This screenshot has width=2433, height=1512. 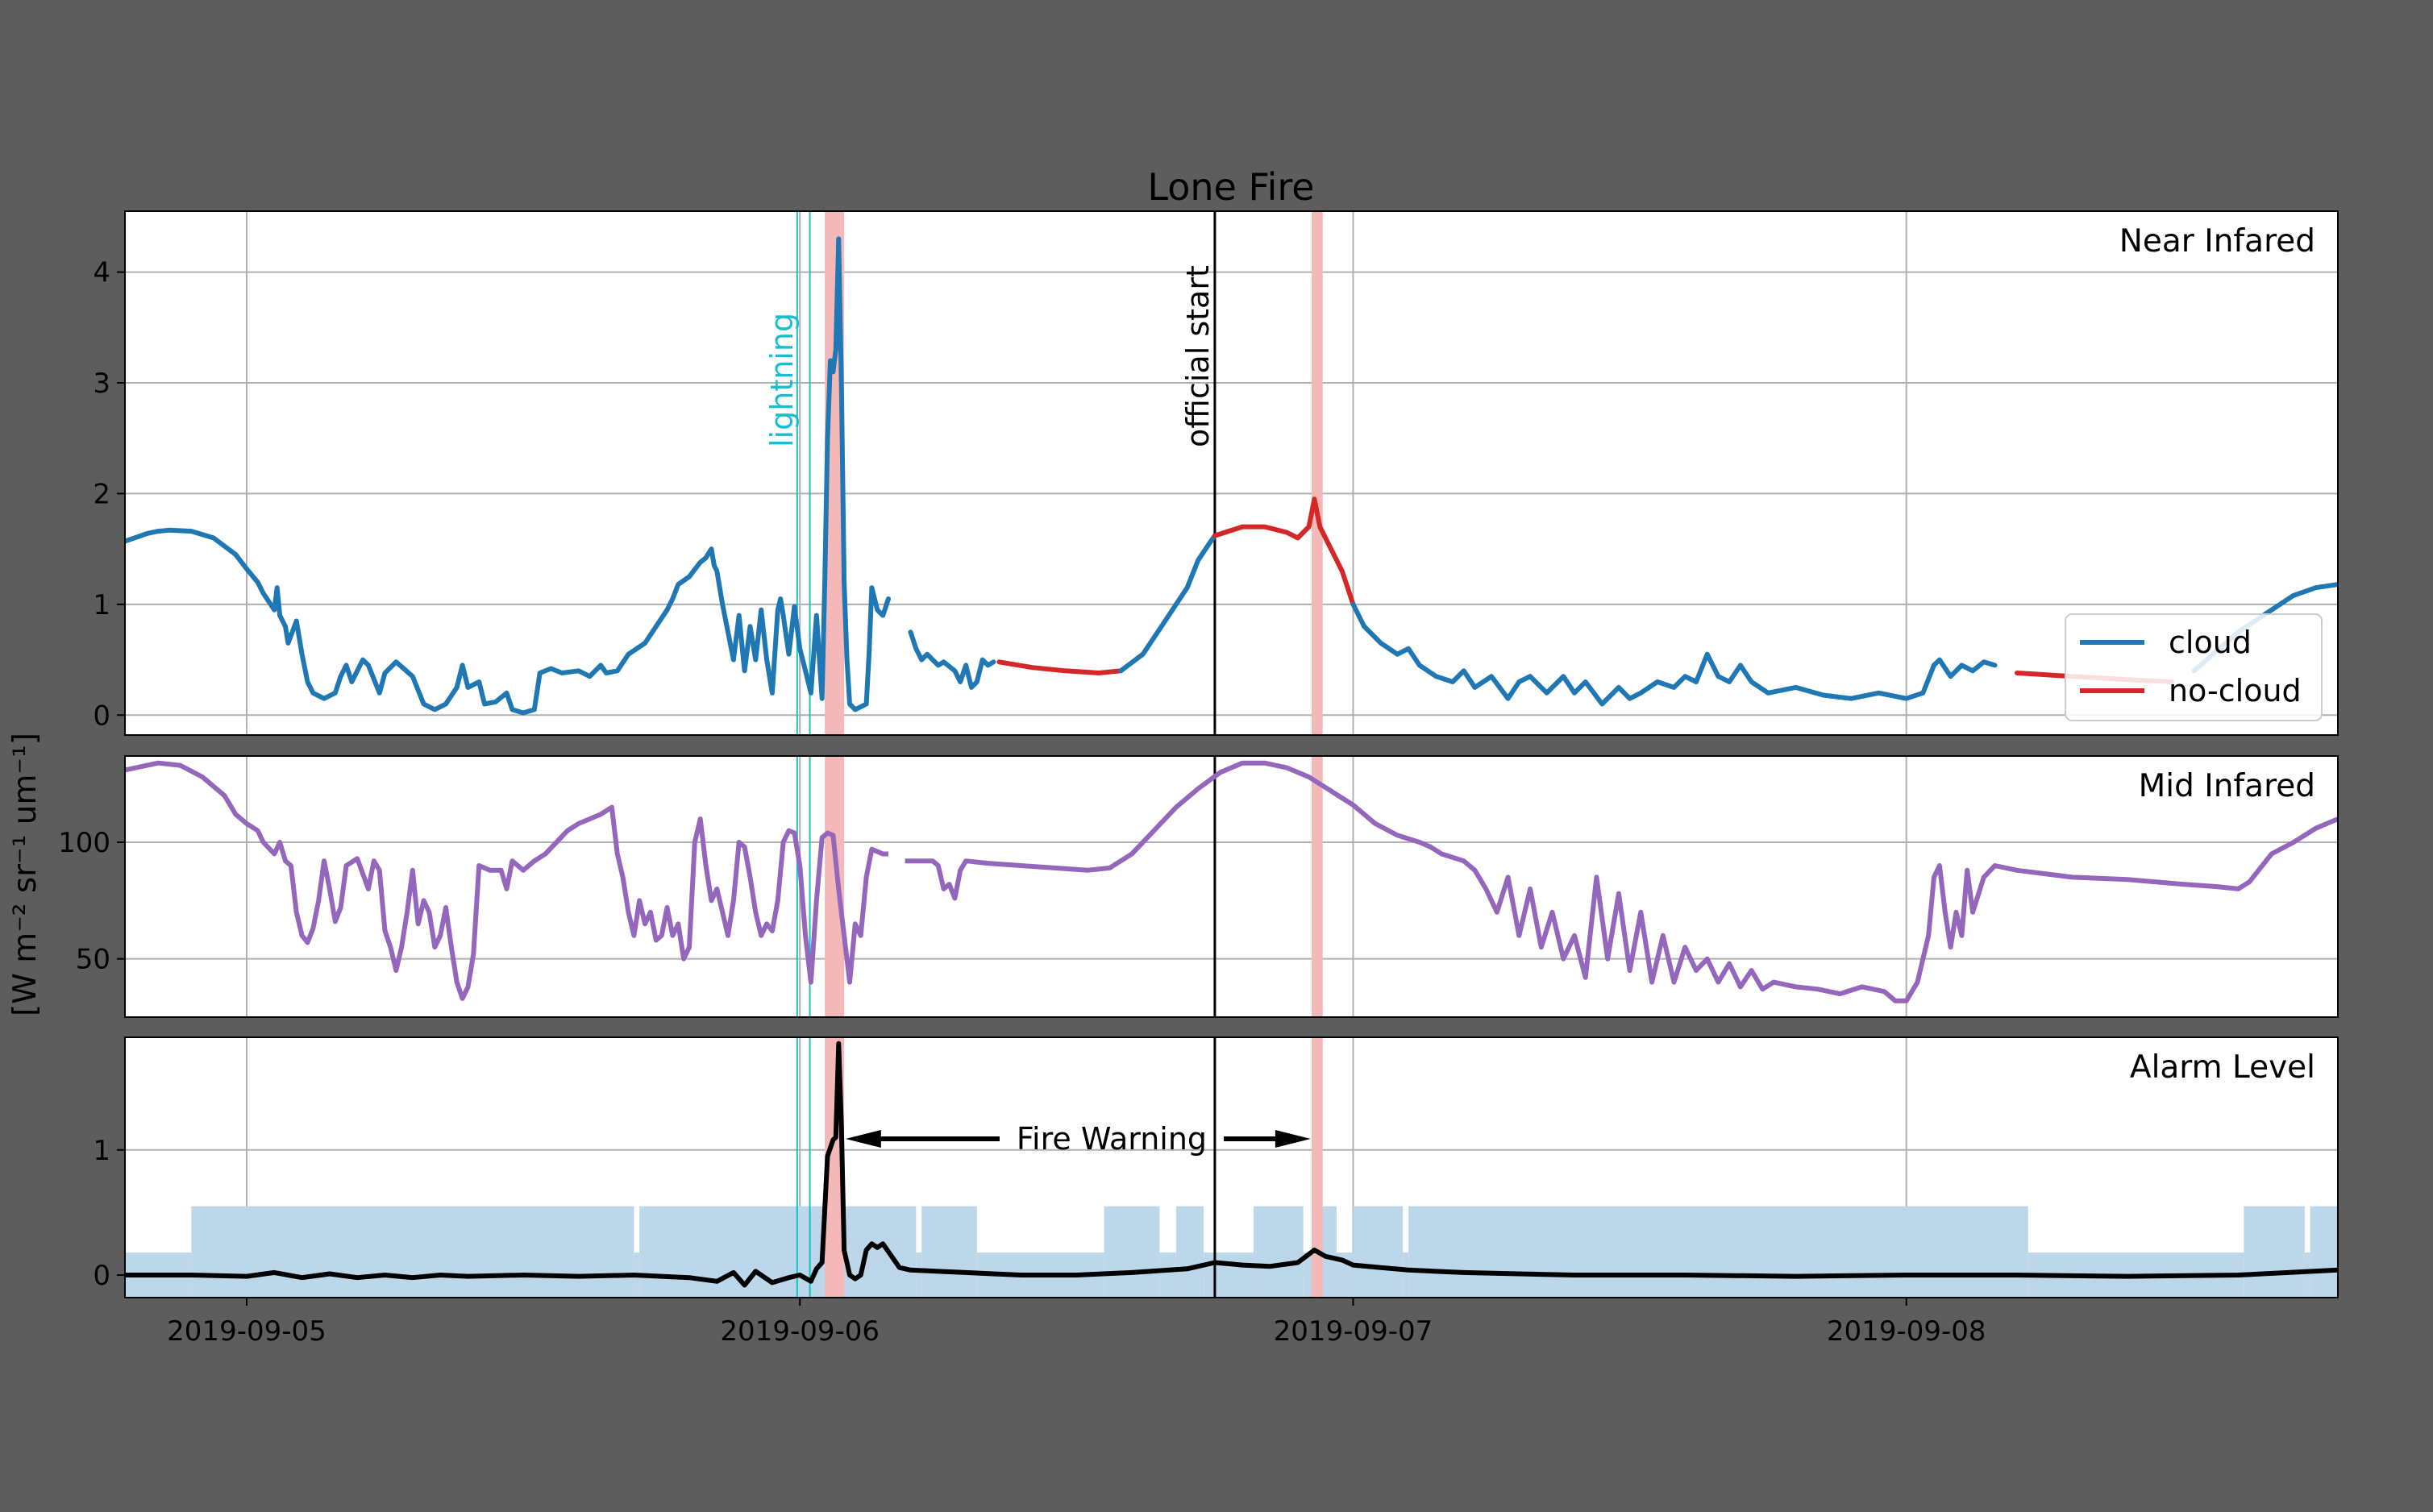 What do you see at coordinates (2227, 786) in the screenshot?
I see `panel-label: Mid Infared` at bounding box center [2227, 786].